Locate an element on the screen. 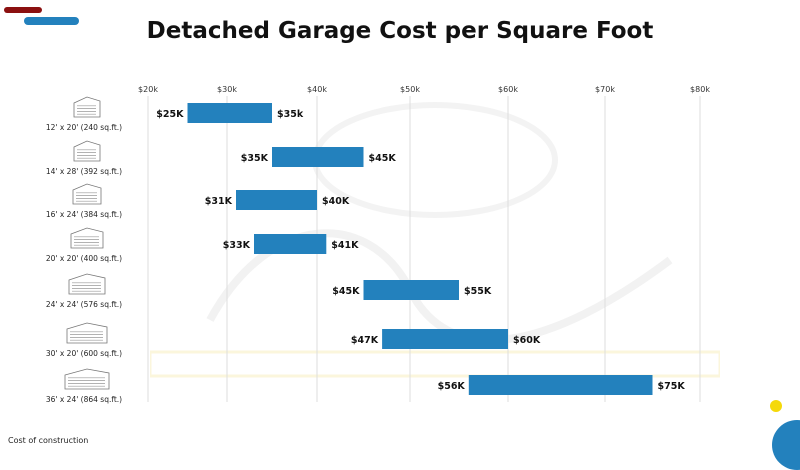 The width and height of the screenshot is (800, 470). high-value-label: $55K is located at coordinates (478, 291).